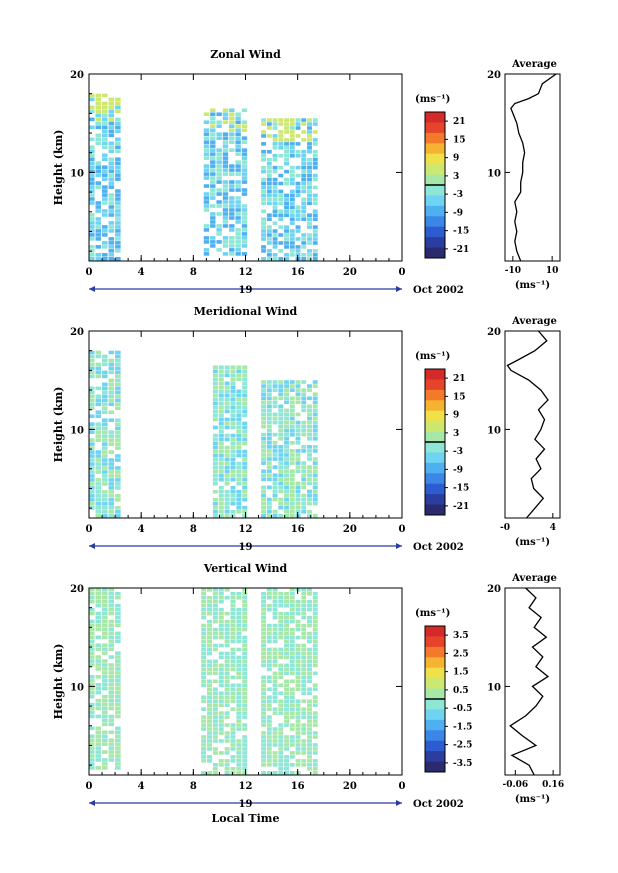 The height and width of the screenshot is (873, 618). Describe the element at coordinates (494, 173) in the screenshot. I see `average-y-tick-label: 10` at that location.